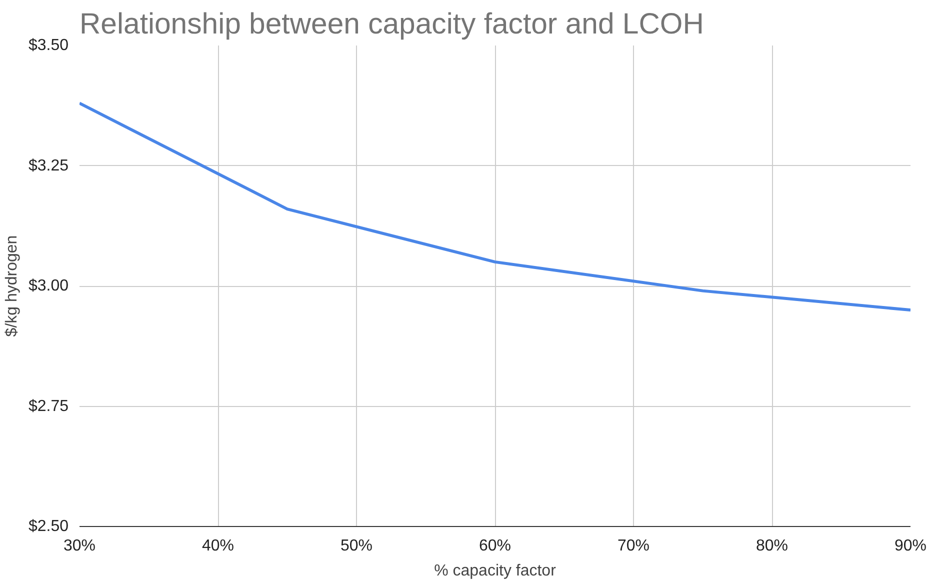 The width and height of the screenshot is (950, 582). Describe the element at coordinates (218, 546) in the screenshot. I see `x-tick-label: 40%` at that location.